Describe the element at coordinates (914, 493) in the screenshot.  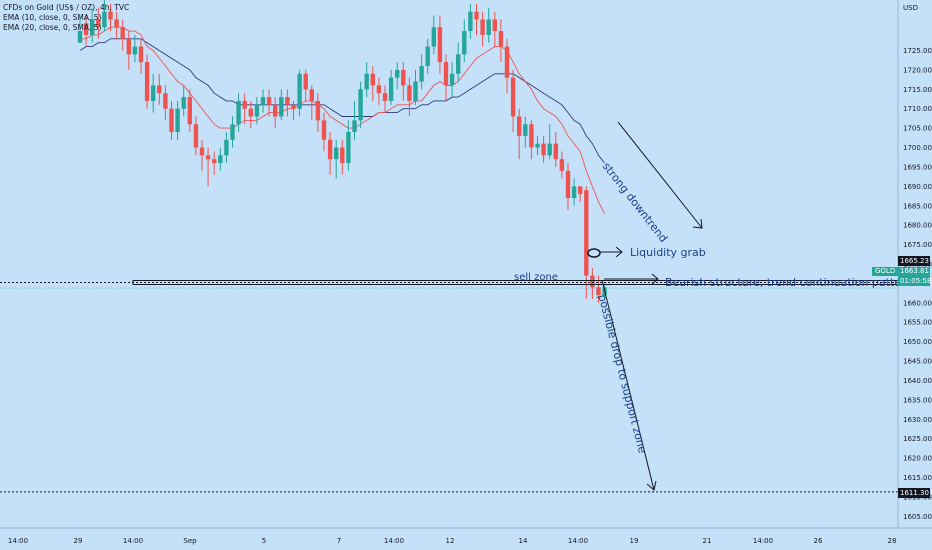
I see `level-1611-badge: 1611.30` at that location.